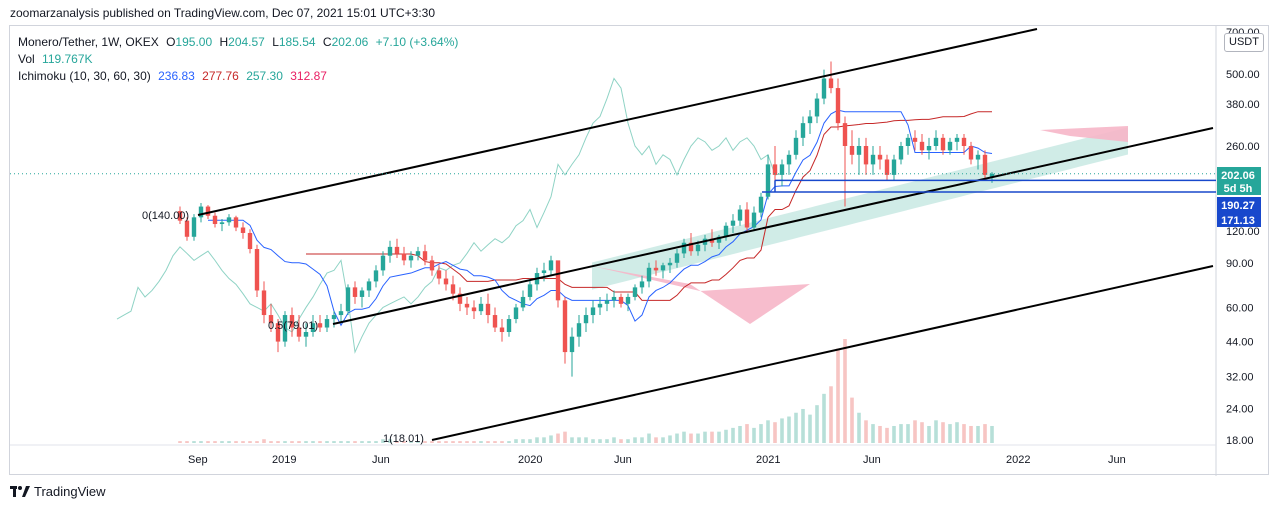 The height and width of the screenshot is (509, 1280). I want to click on y-tick-label: 380.00, so click(1243, 105).